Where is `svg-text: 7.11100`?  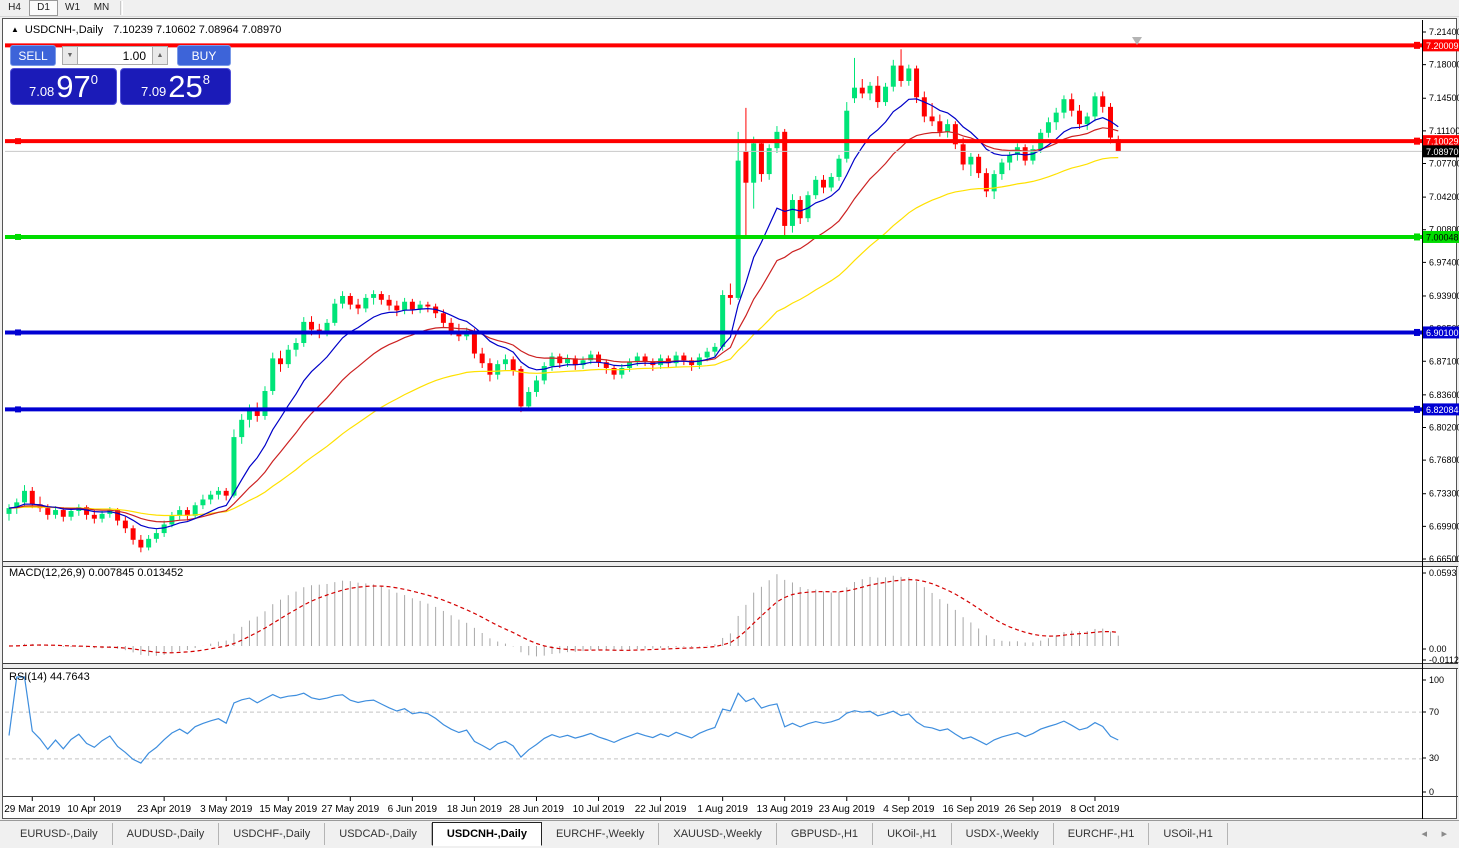
svg-text: 7.11100 is located at coordinates (1444, 131).